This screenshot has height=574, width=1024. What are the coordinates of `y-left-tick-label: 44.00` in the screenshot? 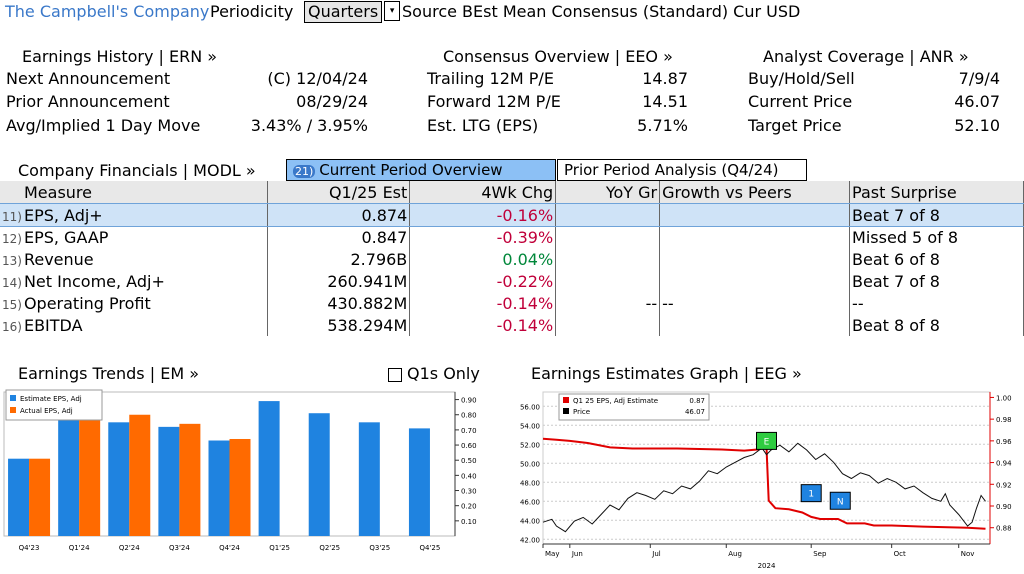 It's located at (530, 521).